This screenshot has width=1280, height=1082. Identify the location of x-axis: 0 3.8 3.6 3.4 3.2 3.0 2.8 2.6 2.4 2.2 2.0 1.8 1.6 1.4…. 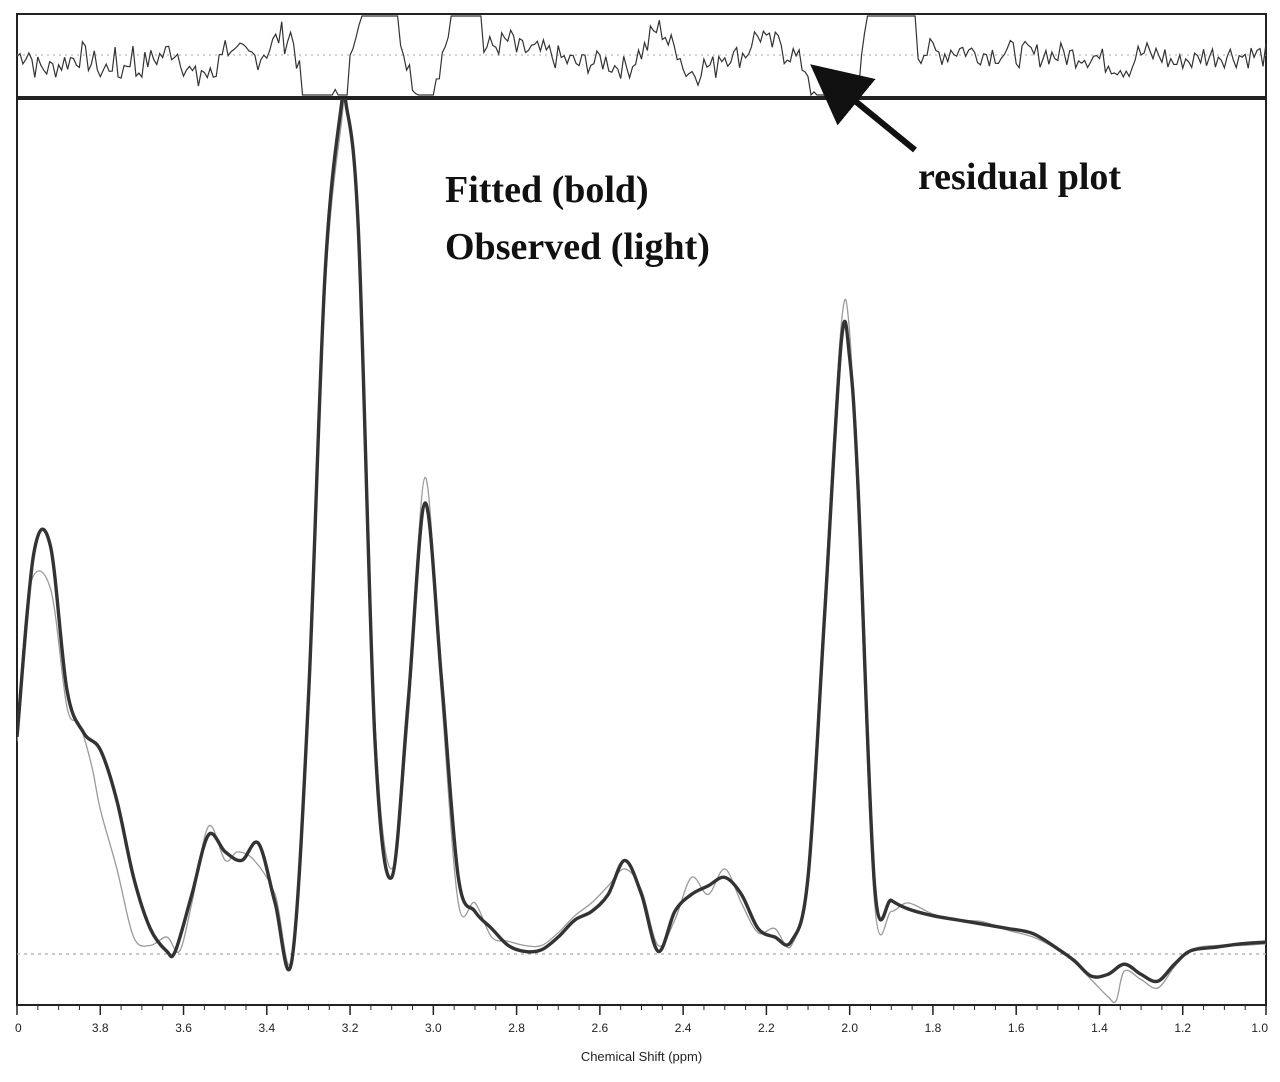
(641, 1034).